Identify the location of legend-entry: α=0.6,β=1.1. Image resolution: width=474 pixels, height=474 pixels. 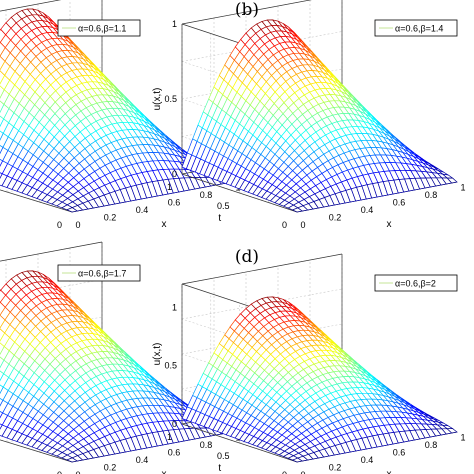
(102, 29).